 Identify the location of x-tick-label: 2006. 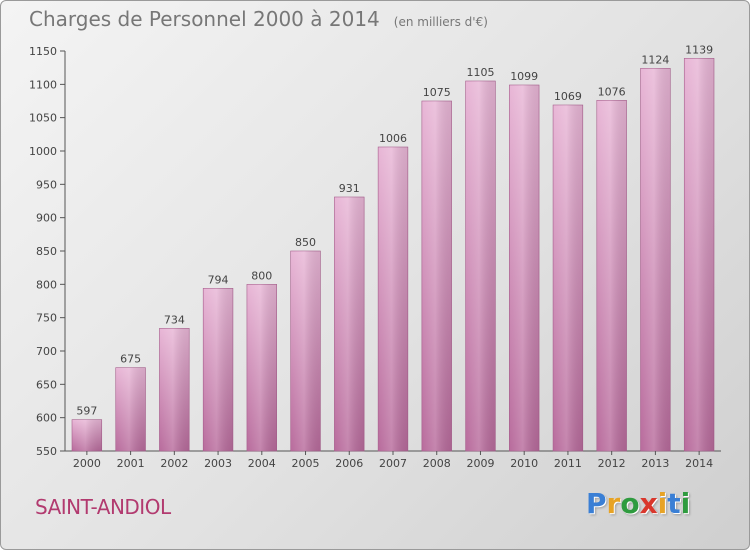
(349, 463).